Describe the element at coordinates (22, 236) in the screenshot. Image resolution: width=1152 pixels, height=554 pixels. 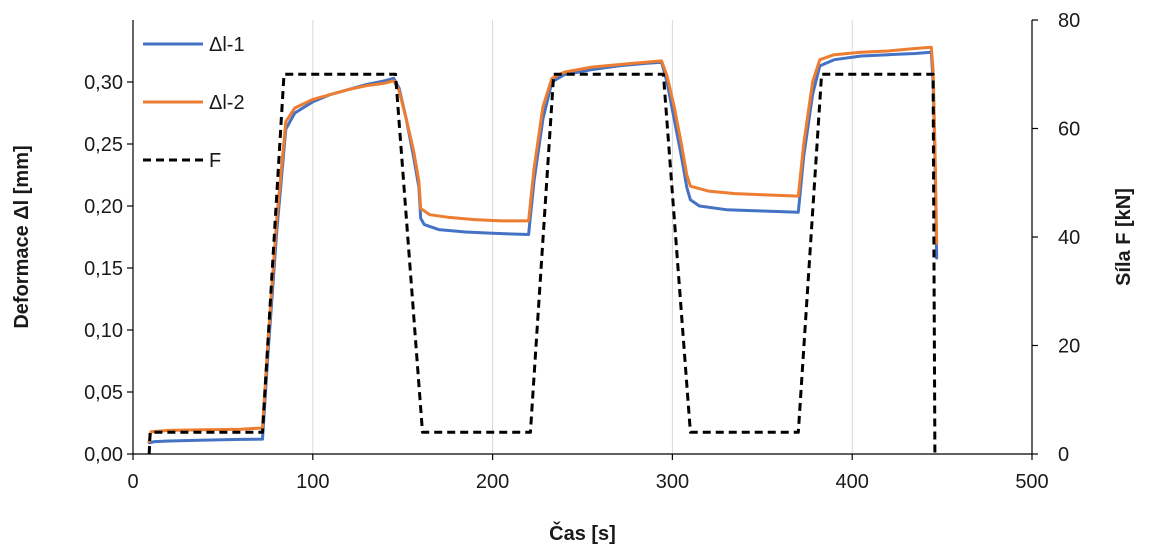
I see `y-left-axis-title: Deformace Δl [mm]` at that location.